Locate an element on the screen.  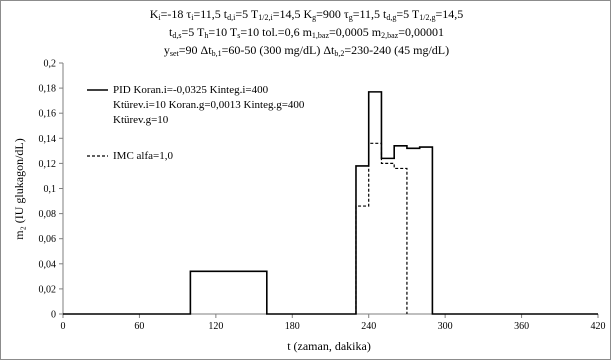
x-tick-label: 300 is located at coordinates (445, 326).